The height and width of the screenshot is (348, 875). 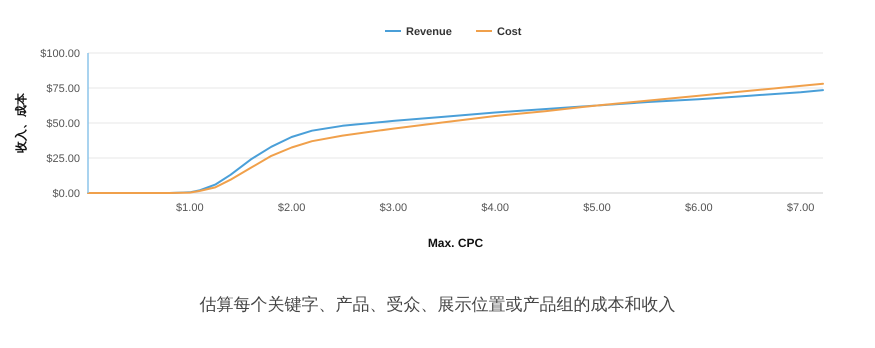 What do you see at coordinates (597, 208) in the screenshot?
I see `x-tick-label: $5.00` at bounding box center [597, 208].